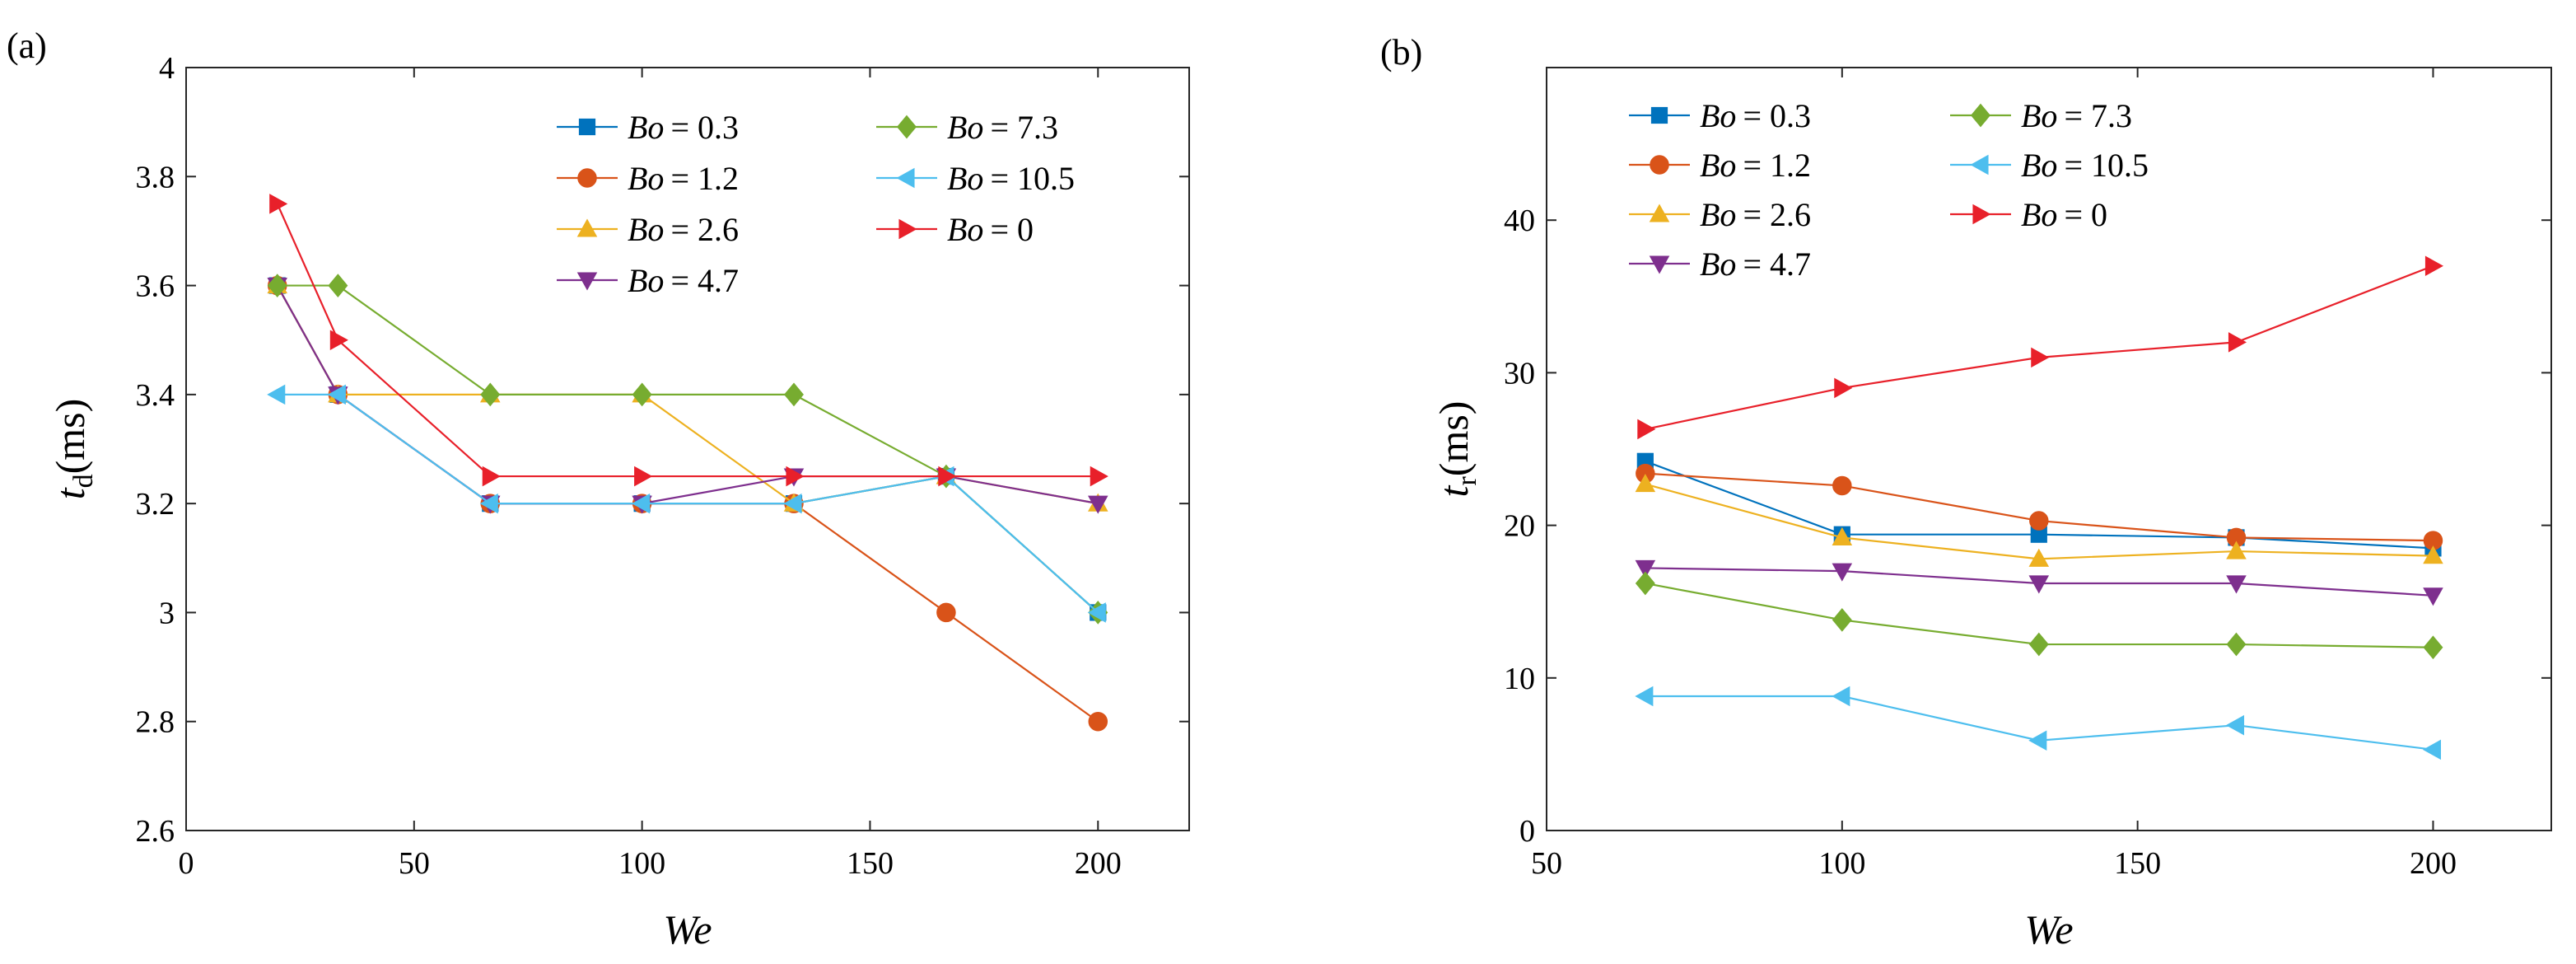 Image resolution: width=2576 pixels, height=964 pixels. I want to click on panel-a-y-axis-label-main: t, so click(70, 493).